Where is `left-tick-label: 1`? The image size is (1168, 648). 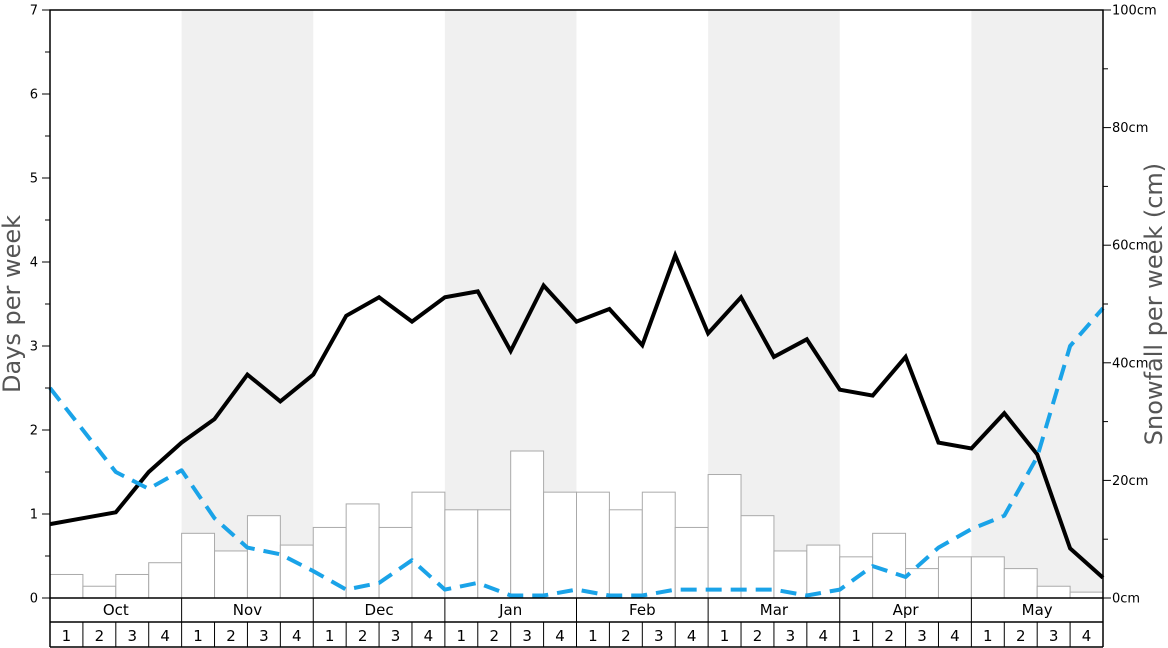
left-tick-label: 1 is located at coordinates (34, 515).